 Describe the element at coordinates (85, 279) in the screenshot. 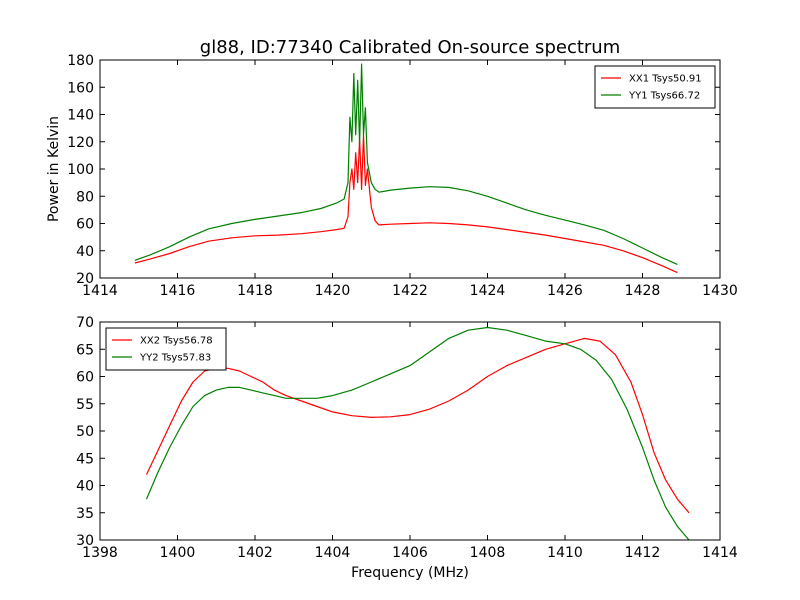

I see `y-tick-label: 20` at that location.